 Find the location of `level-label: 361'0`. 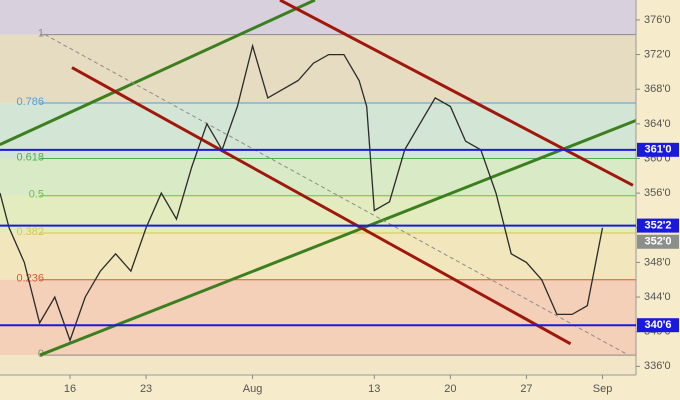

level-label: 361'0 is located at coordinates (657, 150).